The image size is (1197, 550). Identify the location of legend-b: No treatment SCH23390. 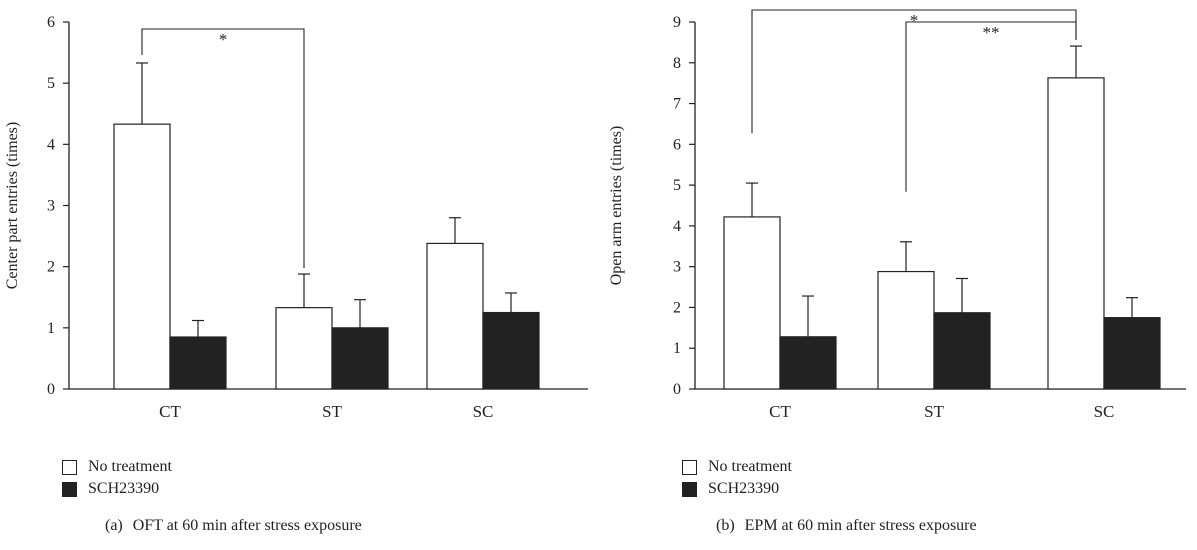
(737, 478).